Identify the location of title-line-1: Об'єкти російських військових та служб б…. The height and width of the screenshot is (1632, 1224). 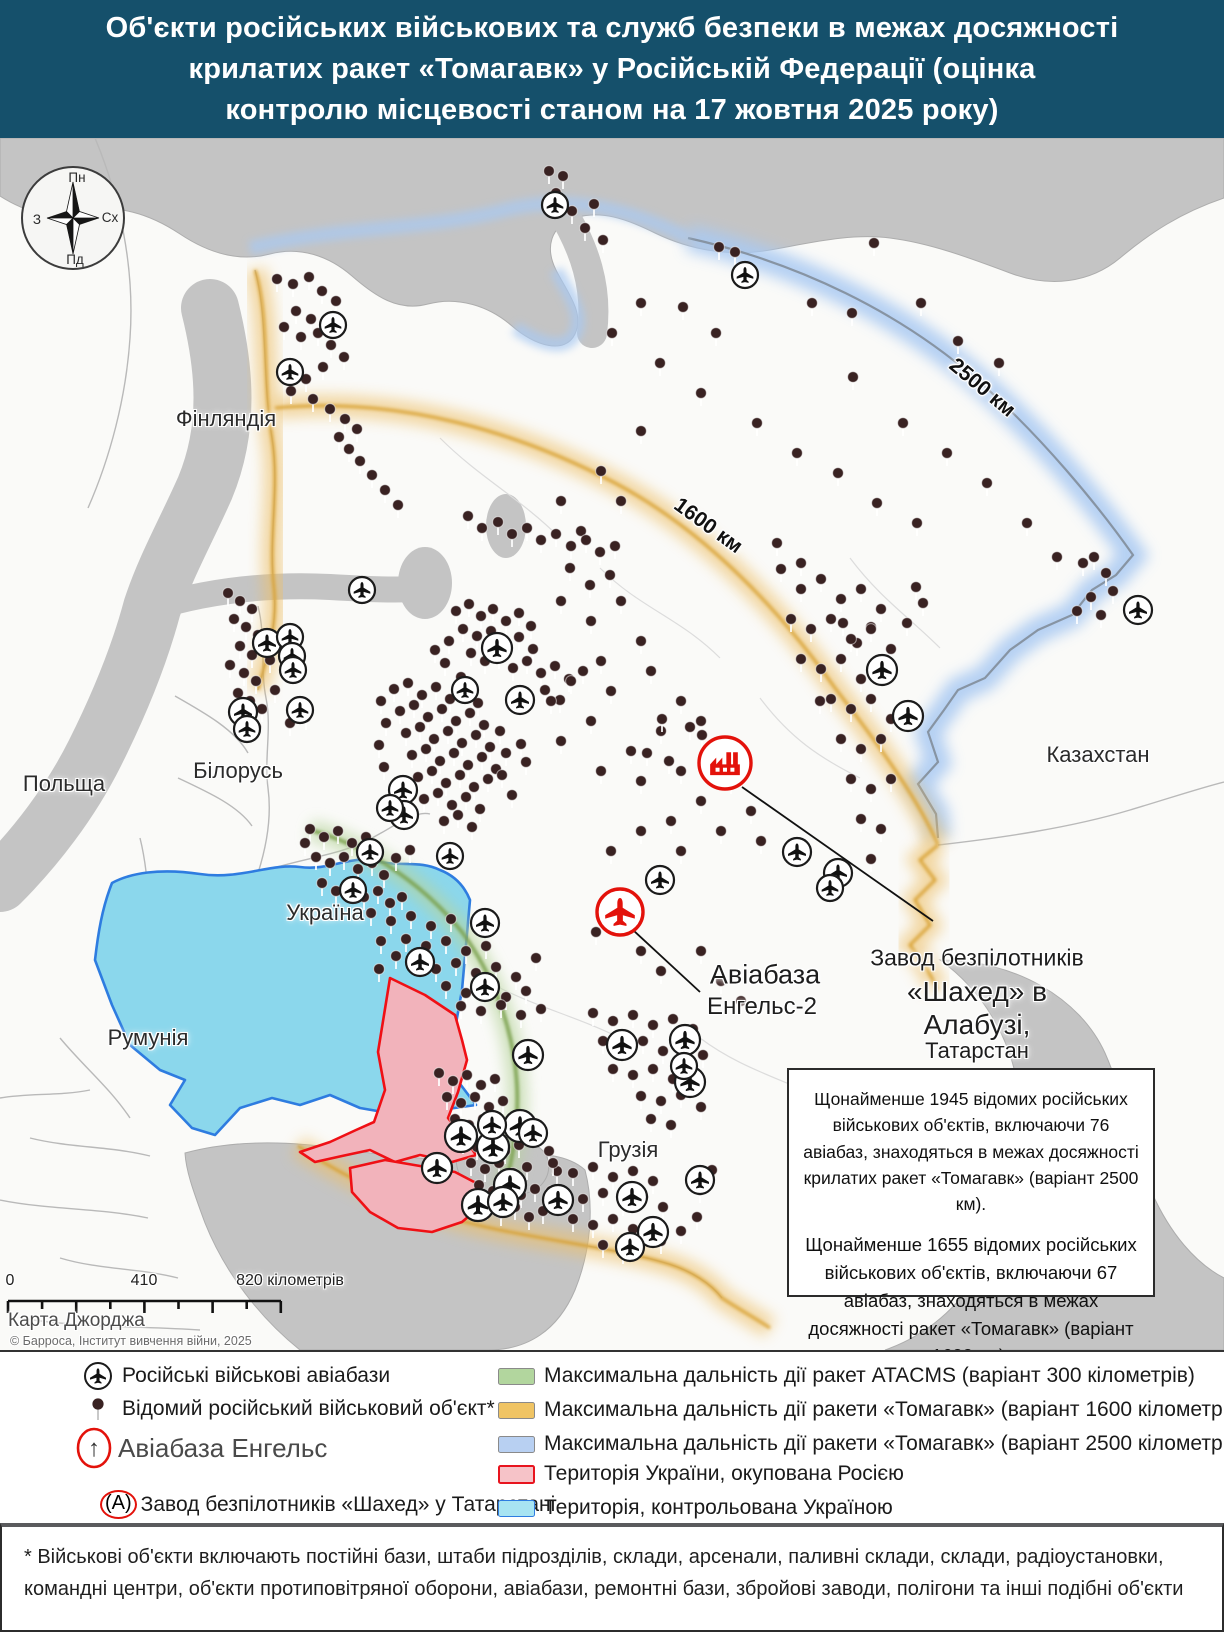
(612, 27).